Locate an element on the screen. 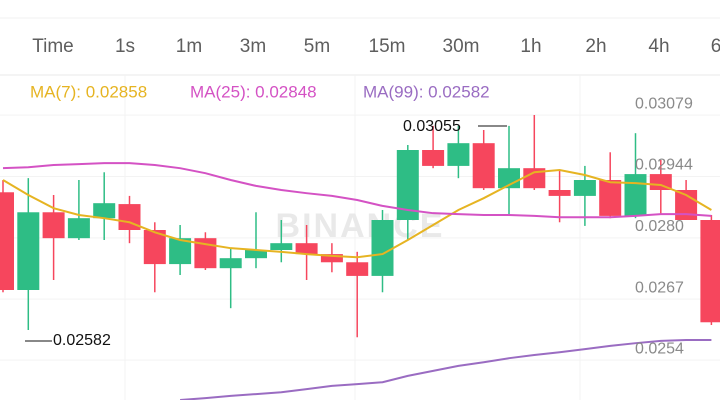 This screenshot has height=400, width=720. high-annotation: 0.03055 is located at coordinates (432, 126).